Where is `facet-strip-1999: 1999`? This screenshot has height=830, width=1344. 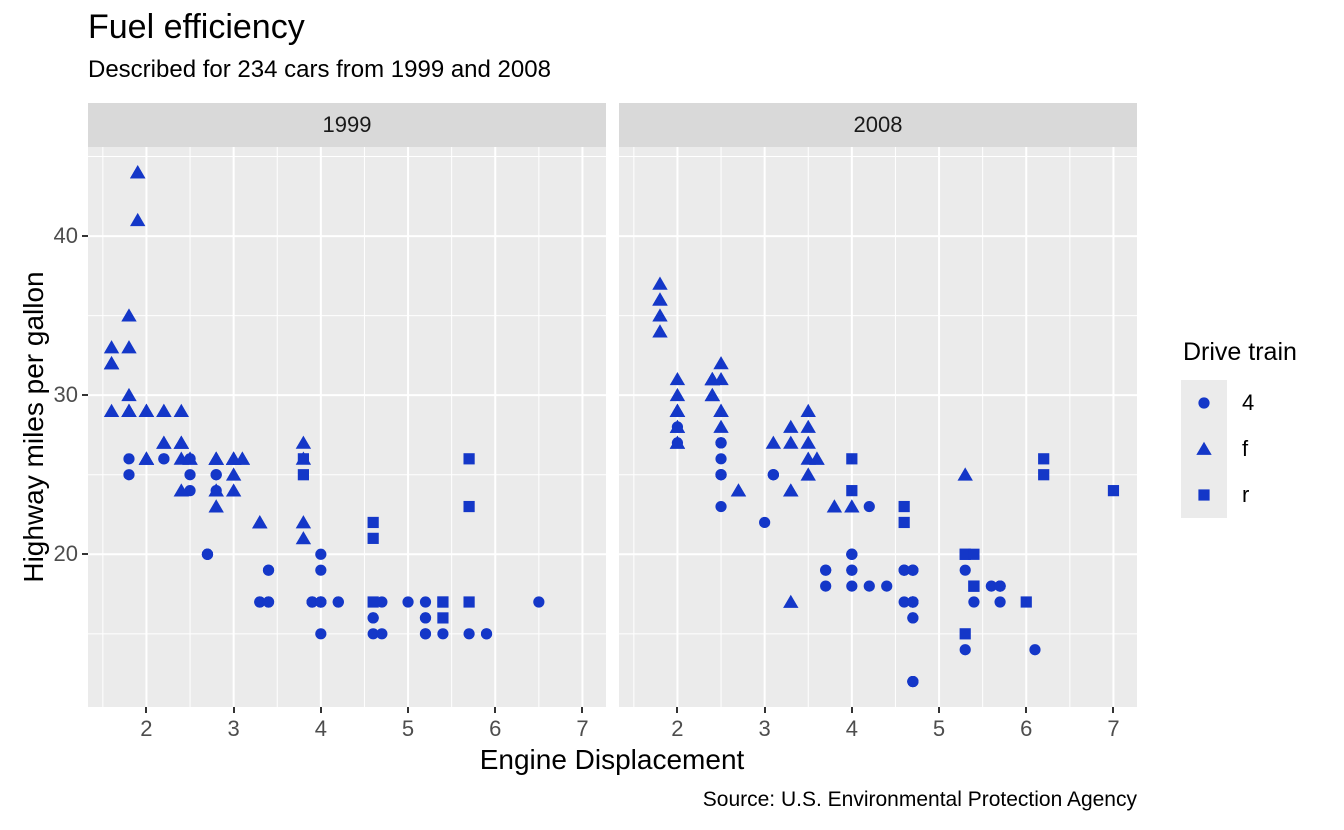 facet-strip-1999: 1999 is located at coordinates (347, 125).